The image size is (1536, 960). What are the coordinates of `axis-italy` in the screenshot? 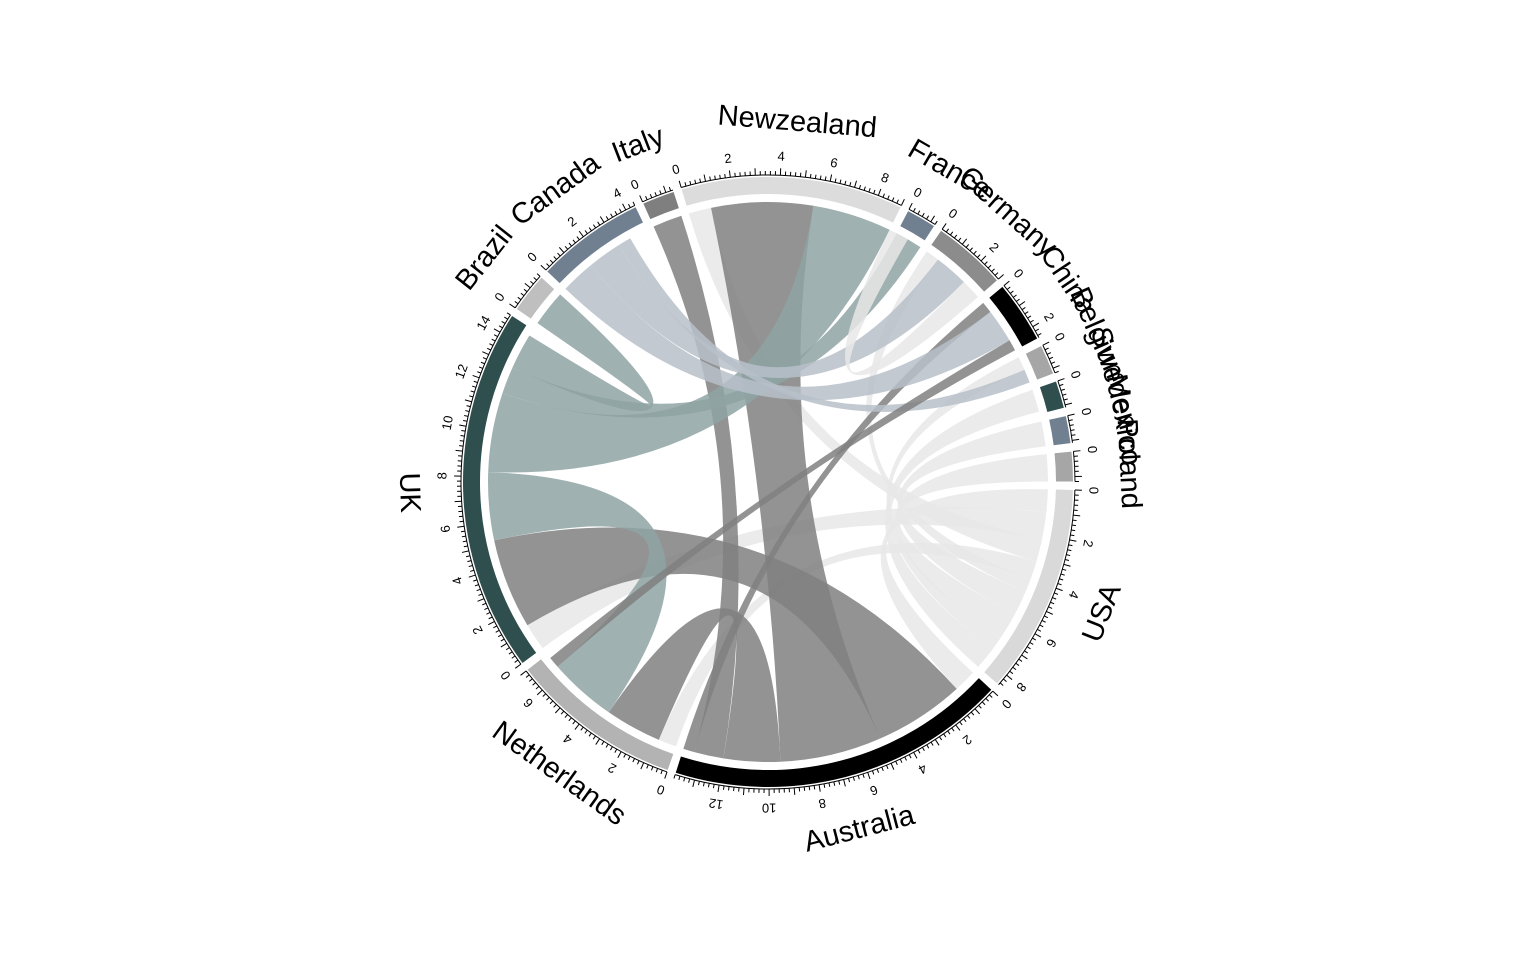 It's located at (658, 196).